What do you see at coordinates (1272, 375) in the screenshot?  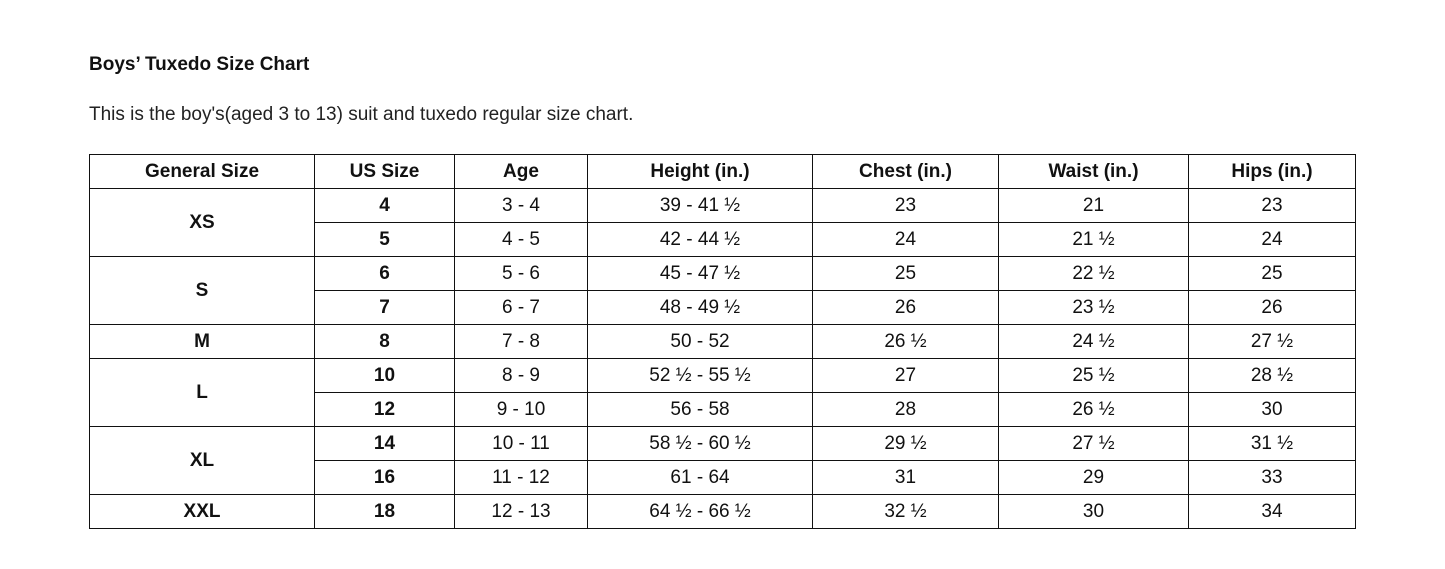 I see `table-cell: 28 ½` at bounding box center [1272, 375].